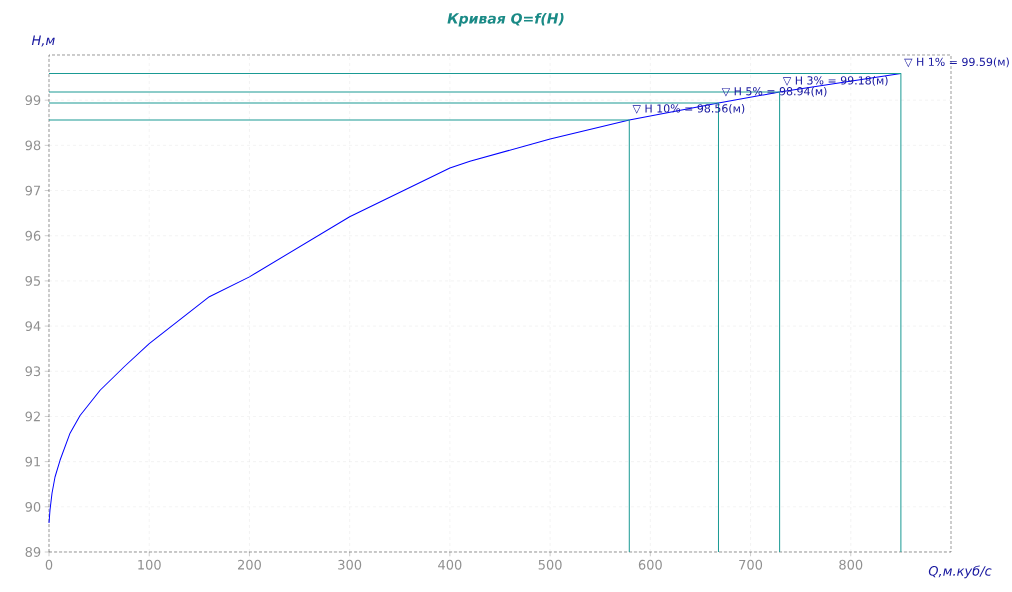  I want to click on y-tick-label: 93, so click(33, 371).